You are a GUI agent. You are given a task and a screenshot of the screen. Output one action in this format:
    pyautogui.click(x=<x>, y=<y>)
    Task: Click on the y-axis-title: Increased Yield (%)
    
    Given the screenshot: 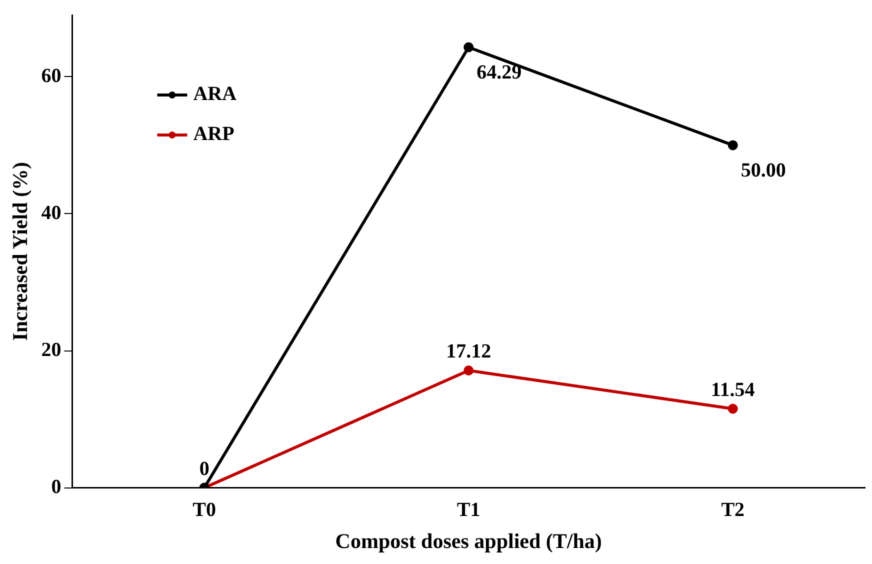 What is the action you would take?
    pyautogui.click(x=20, y=251)
    